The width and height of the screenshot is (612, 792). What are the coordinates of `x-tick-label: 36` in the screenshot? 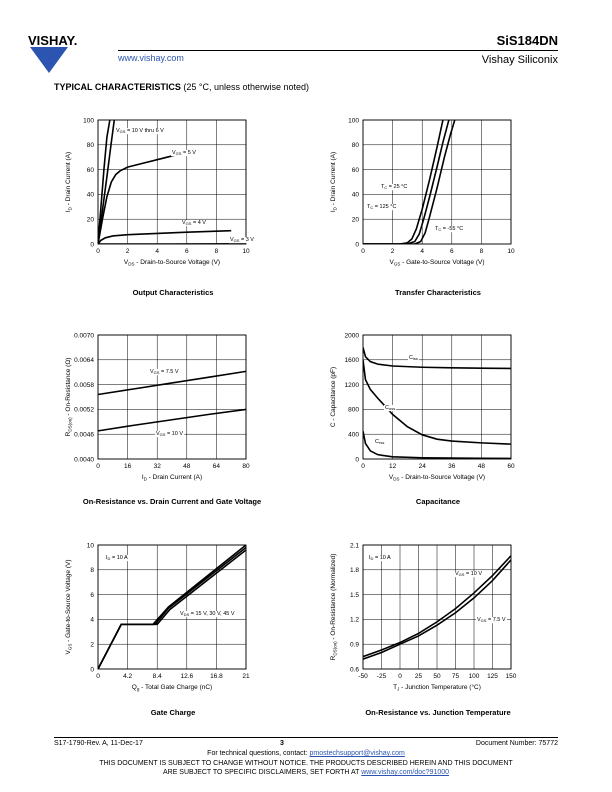 It's located at (452, 466).